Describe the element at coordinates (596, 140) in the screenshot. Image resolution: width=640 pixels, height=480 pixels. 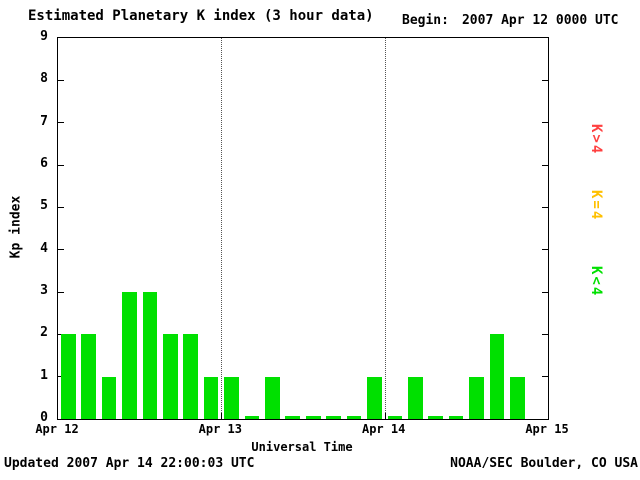
I see `legend-item-k-gt-4: K>4` at that location.